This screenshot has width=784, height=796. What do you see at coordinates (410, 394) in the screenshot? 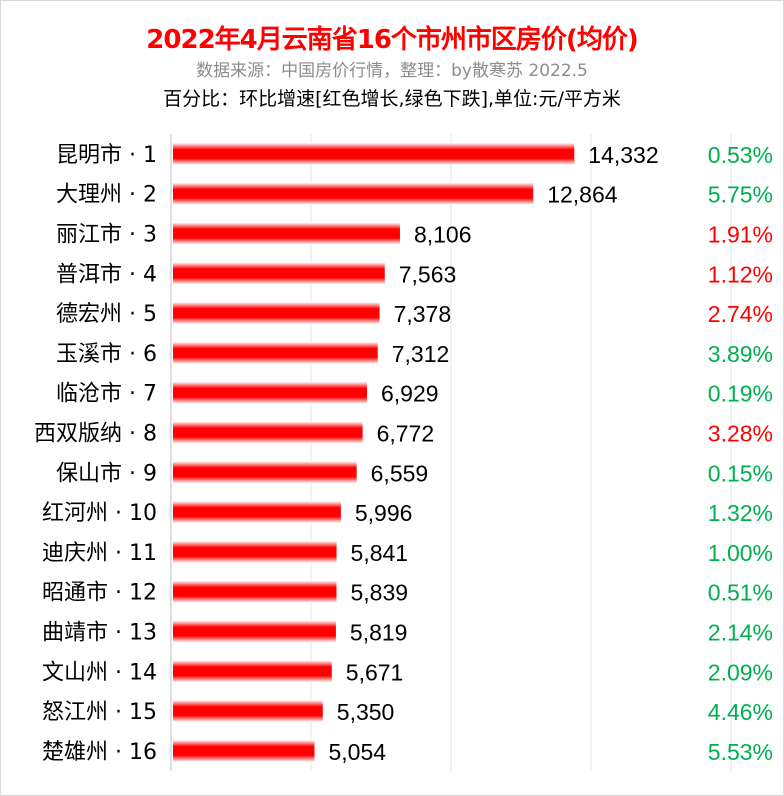
I see `value-label: 6,929` at bounding box center [410, 394].